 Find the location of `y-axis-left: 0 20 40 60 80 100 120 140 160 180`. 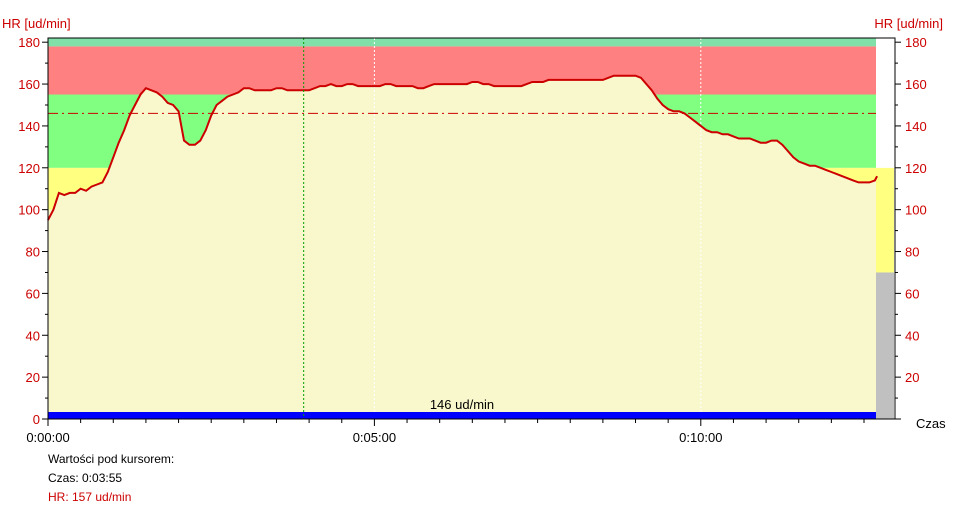

y-axis-left: 0 20 40 60 80 100 120 140 160 180 is located at coordinates (33, 231).